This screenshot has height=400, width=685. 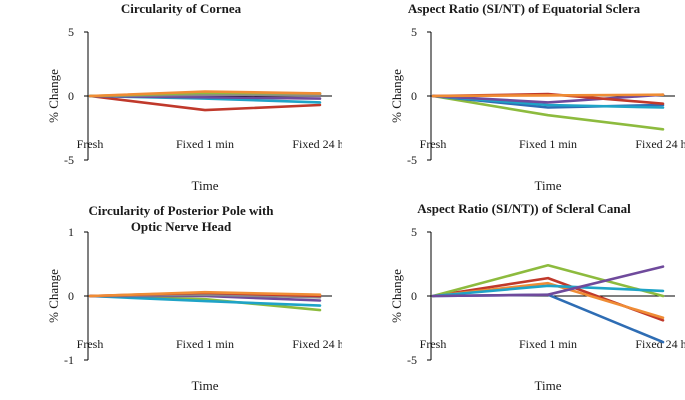 I want to click on y-tick-label: -1, so click(x=69, y=360).